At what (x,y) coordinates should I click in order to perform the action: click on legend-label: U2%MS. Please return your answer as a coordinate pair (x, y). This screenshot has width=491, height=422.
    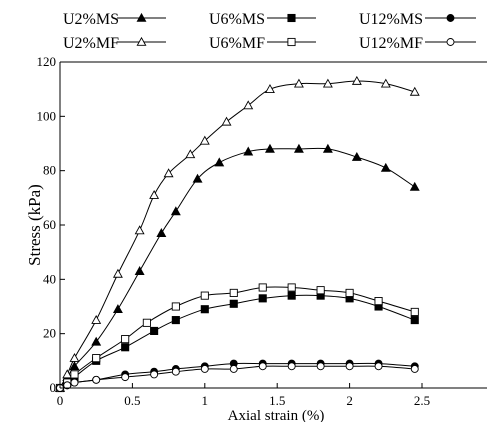
    Looking at the image, I should click on (91, 19).